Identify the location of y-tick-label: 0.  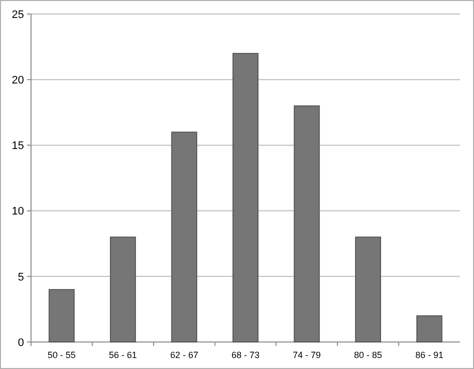
(21, 342).